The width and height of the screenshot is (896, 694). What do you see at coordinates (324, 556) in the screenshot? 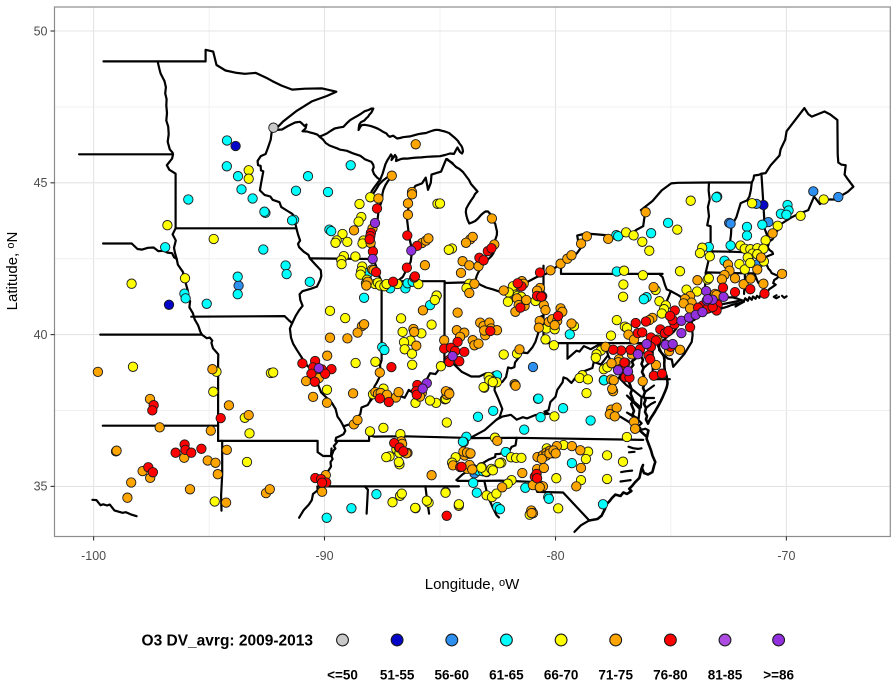
I see `svg-text: -90` at bounding box center [324, 556].